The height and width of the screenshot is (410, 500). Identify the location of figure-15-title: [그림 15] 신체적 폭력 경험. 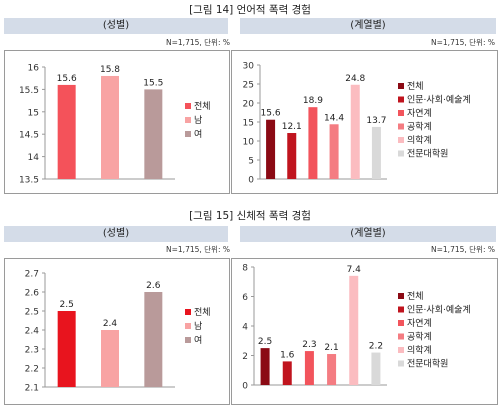
(250, 216).